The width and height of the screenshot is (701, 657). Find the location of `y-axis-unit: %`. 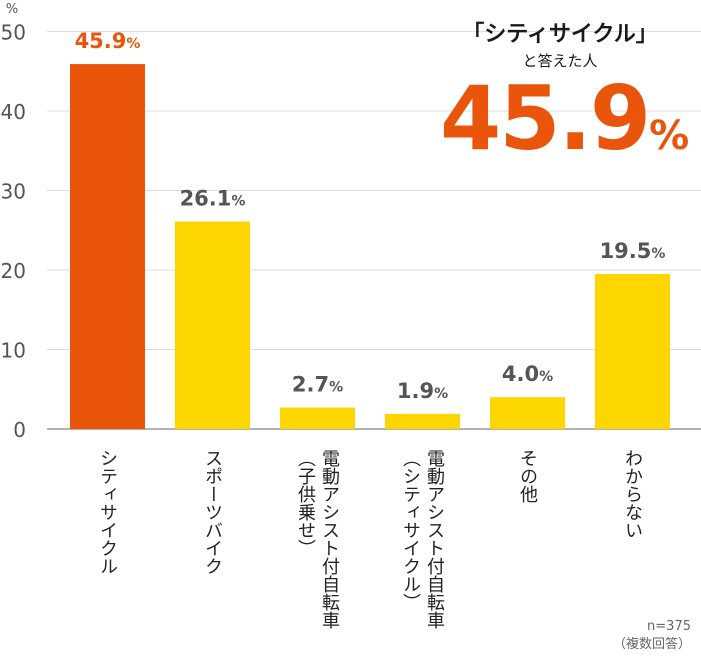

y-axis-unit: % is located at coordinates (12, 9).